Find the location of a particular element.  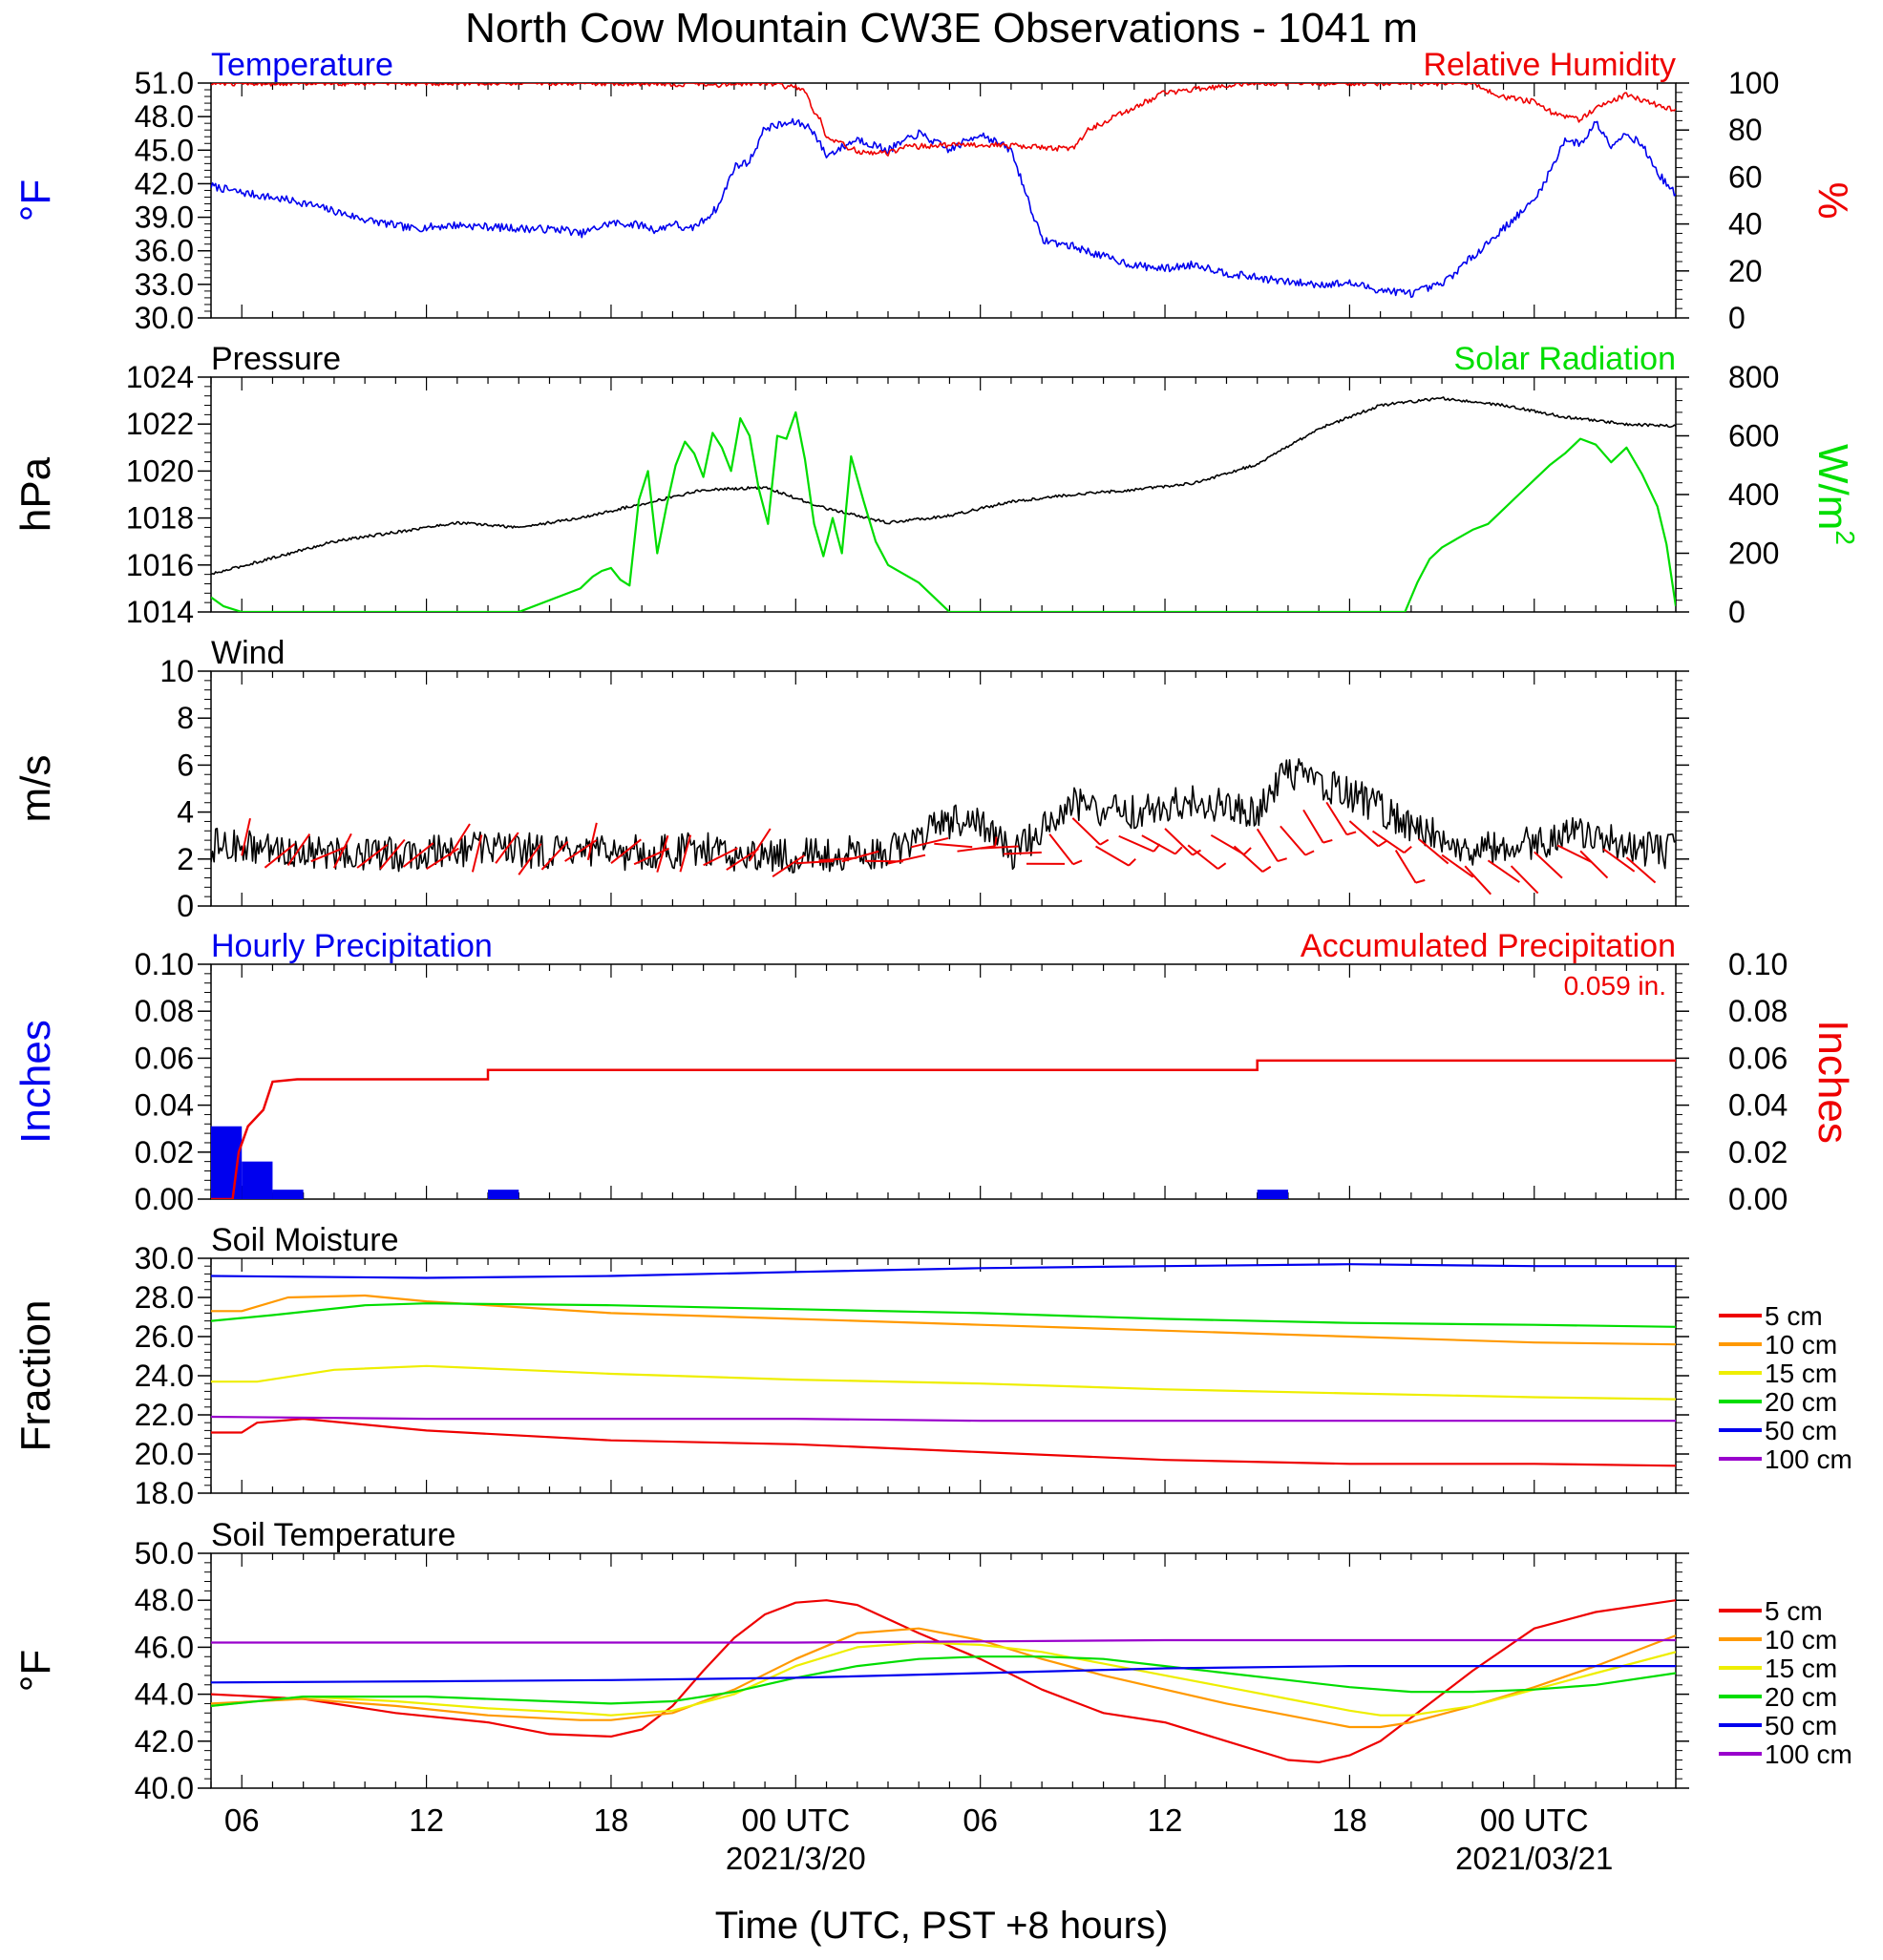

y-right-axis-label: Inches is located at coordinates (1832, 1082).